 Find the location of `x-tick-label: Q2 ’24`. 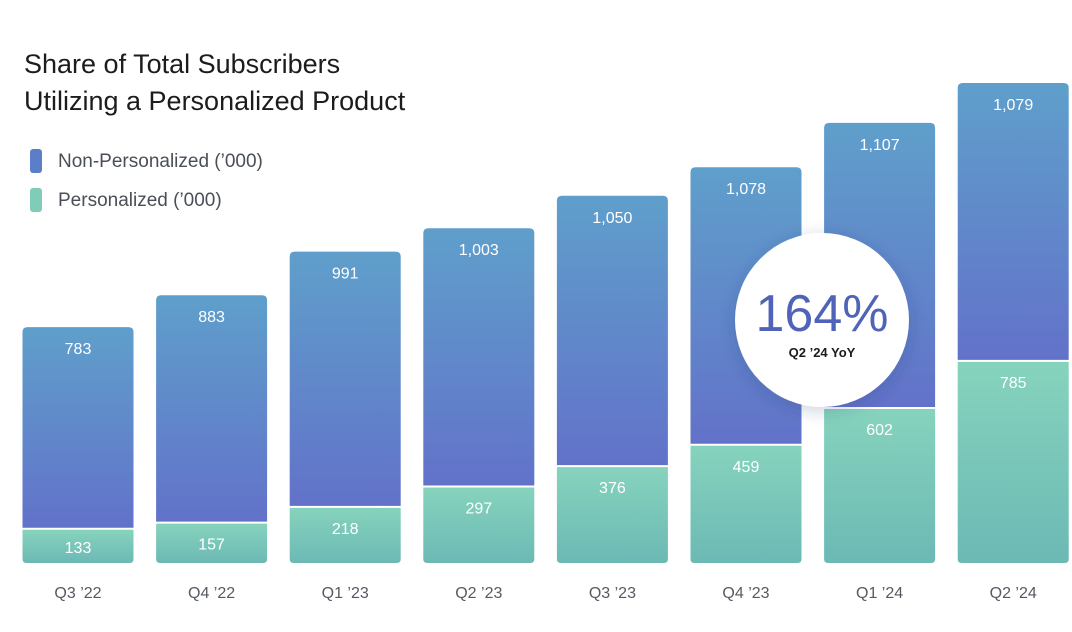

x-tick-label: Q2 ’24 is located at coordinates (1013, 593).